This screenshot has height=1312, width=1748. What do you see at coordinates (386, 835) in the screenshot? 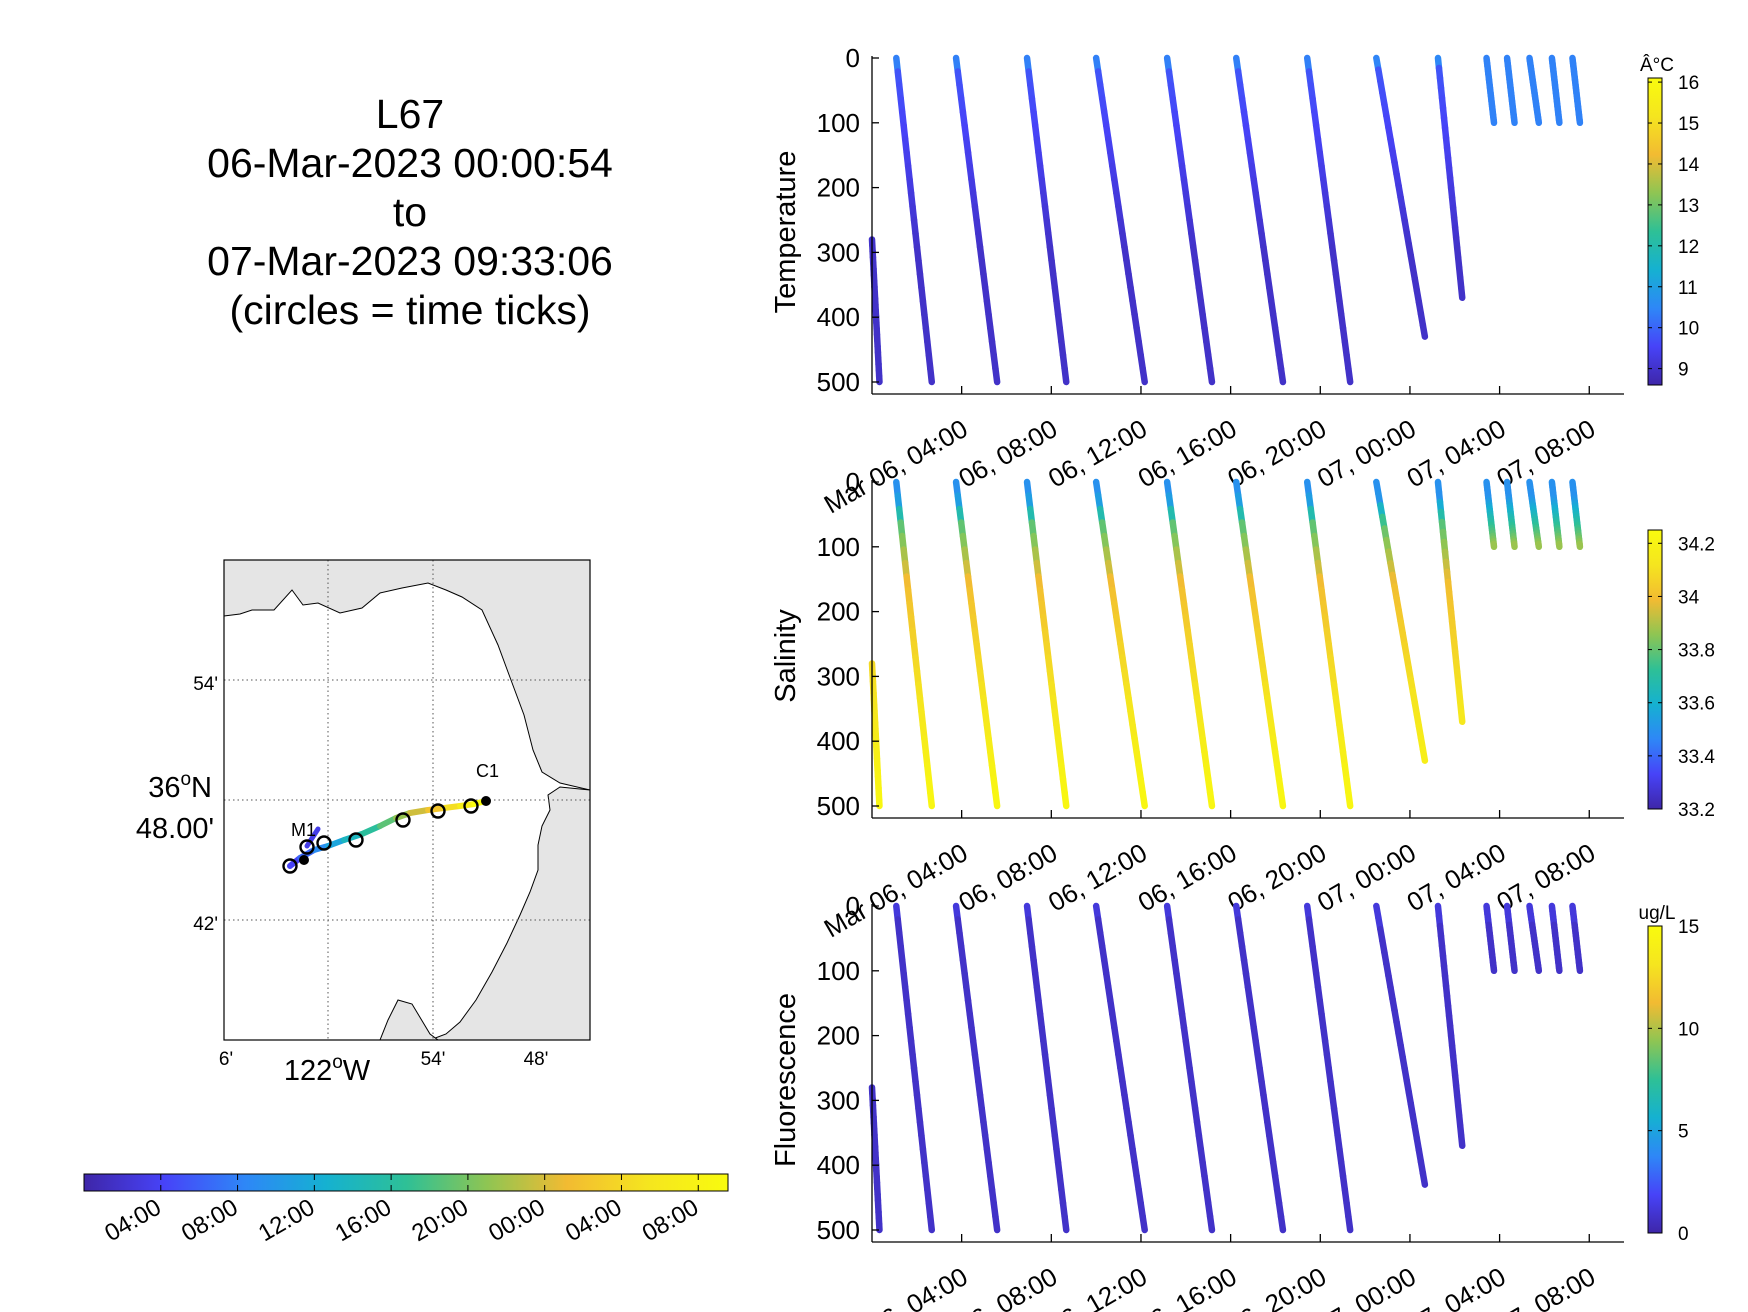
I see `glider-track` at bounding box center [386, 835].